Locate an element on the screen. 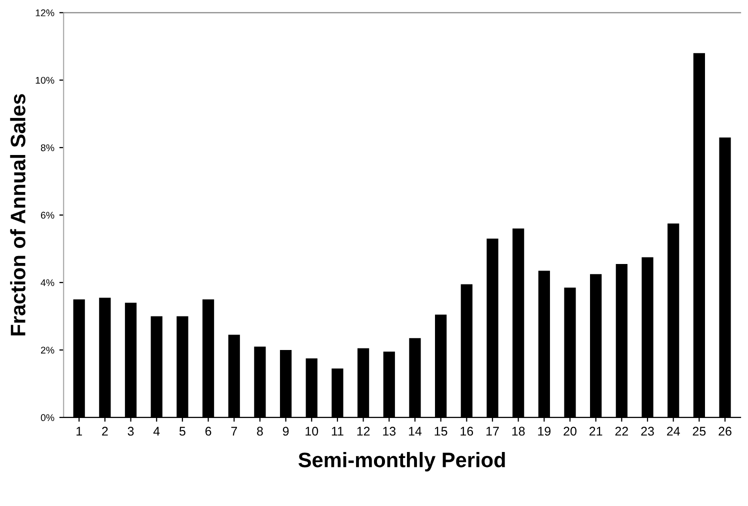  x-tick-label: 10 is located at coordinates (312, 431).